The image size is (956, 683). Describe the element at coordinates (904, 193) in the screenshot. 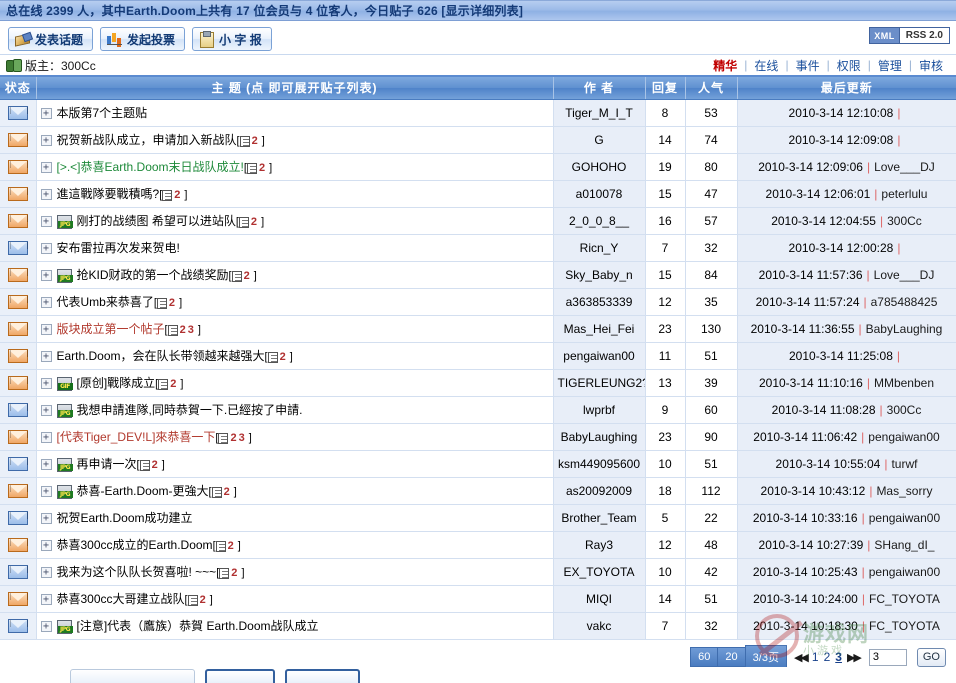

I see `last-update-user: peterlulu` at that location.